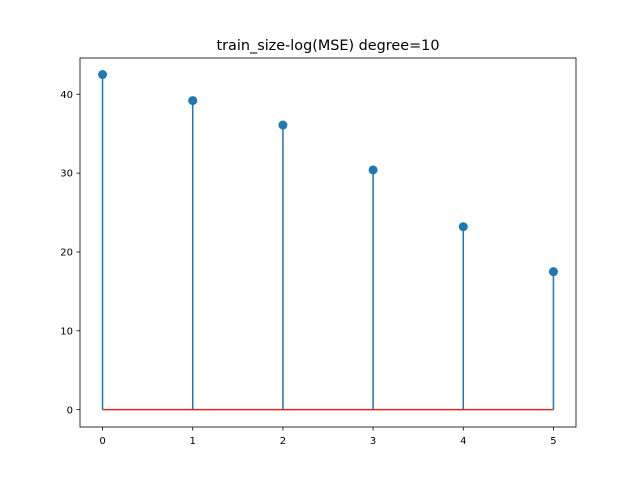 The width and height of the screenshot is (640, 484). I want to click on chart-title: train_size-log(MSE) degree=10, so click(328, 46).